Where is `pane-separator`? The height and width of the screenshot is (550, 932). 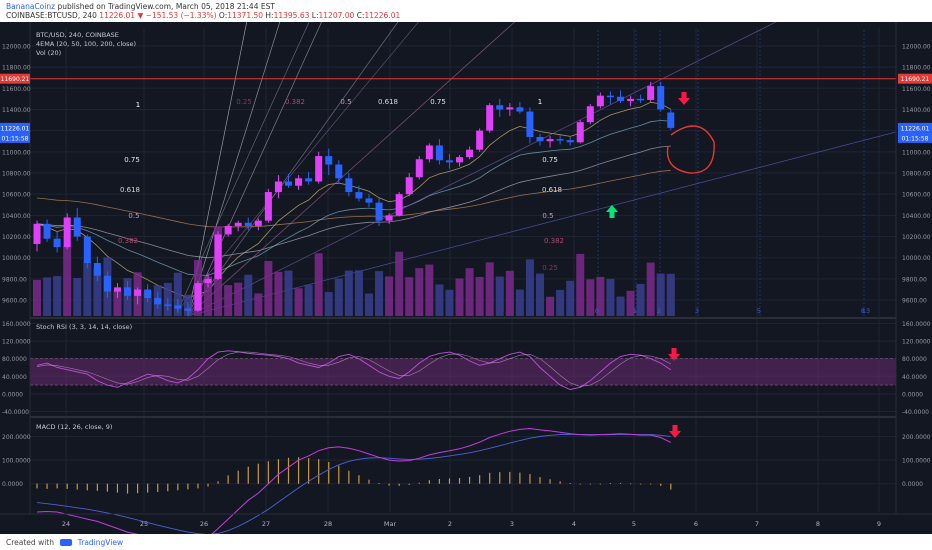
pane-separator is located at coordinates (466, 318).